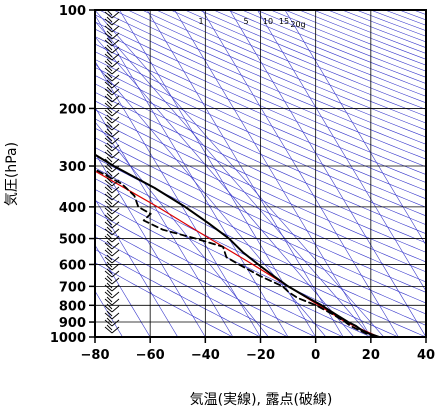 The width and height of the screenshot is (436, 411). I want to click on y-tick-label: 200, so click(72, 109).